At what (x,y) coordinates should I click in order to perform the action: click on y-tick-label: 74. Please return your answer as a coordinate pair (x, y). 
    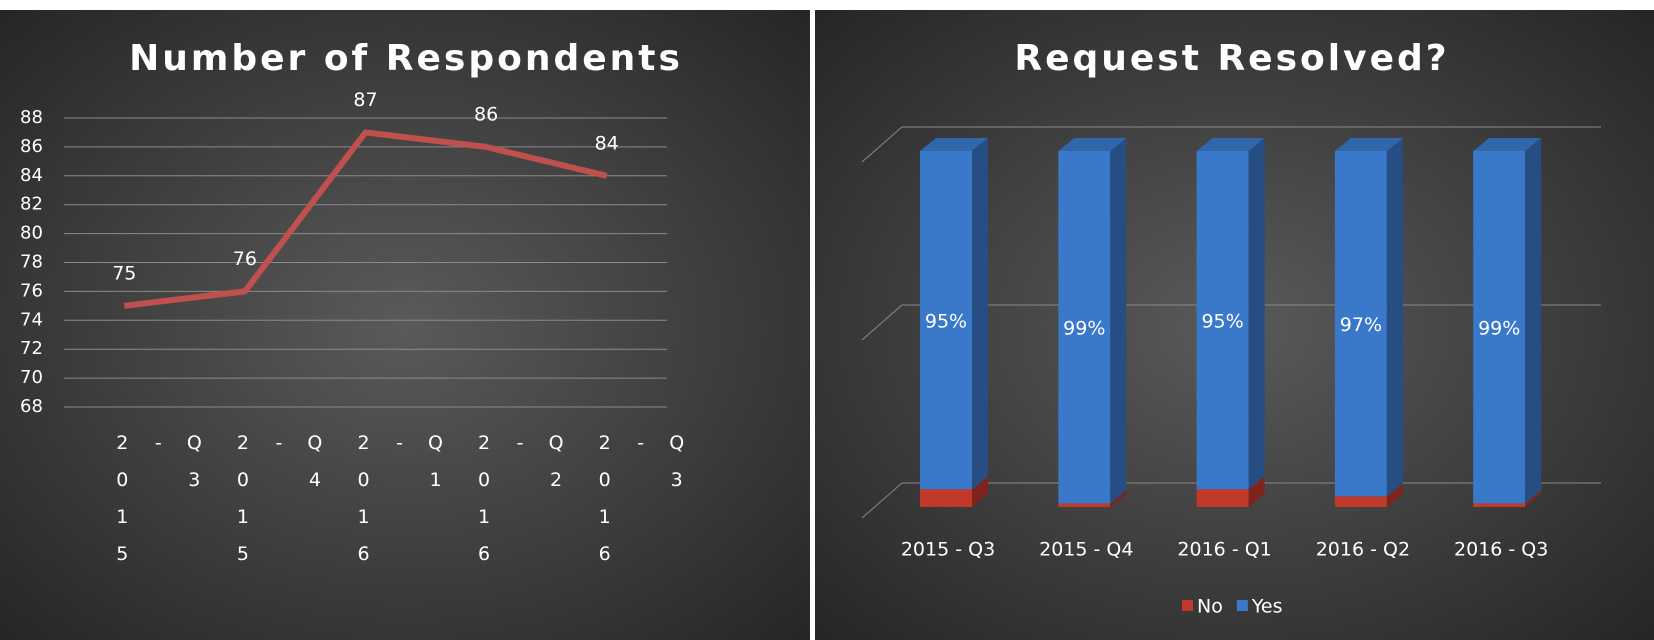
    Looking at the image, I should click on (31, 319).